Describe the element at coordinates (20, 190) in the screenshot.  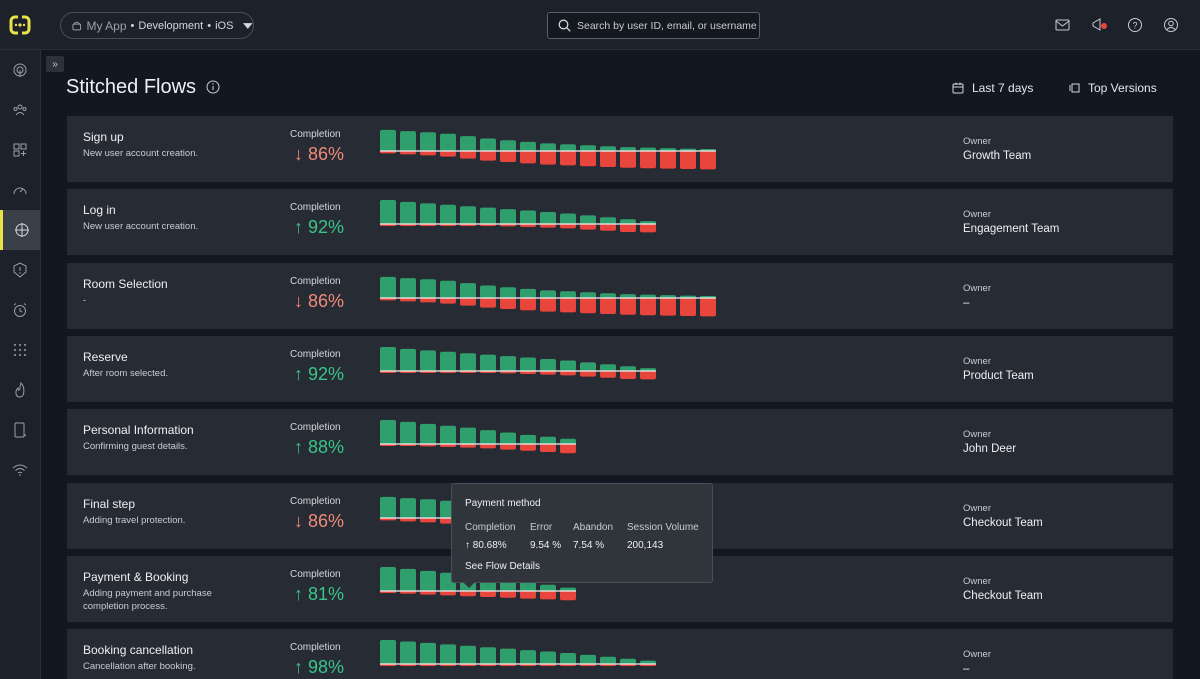
I see `sidebar-item-performance` at that location.